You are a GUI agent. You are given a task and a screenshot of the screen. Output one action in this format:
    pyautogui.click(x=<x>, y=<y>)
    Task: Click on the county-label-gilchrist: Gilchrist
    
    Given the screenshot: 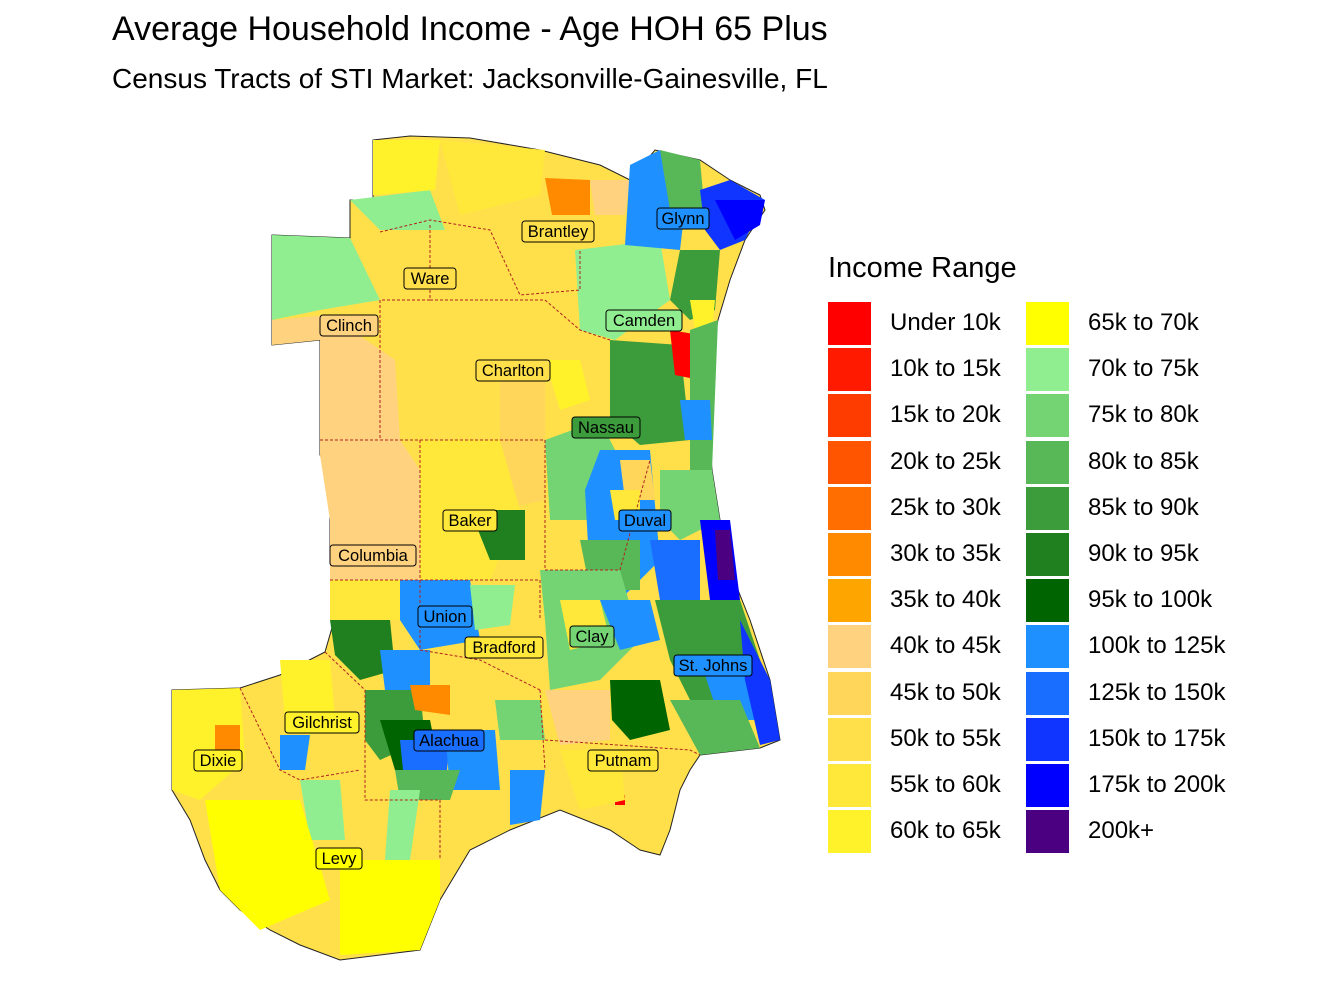 What is the action you would take?
    pyautogui.click(x=322, y=722)
    